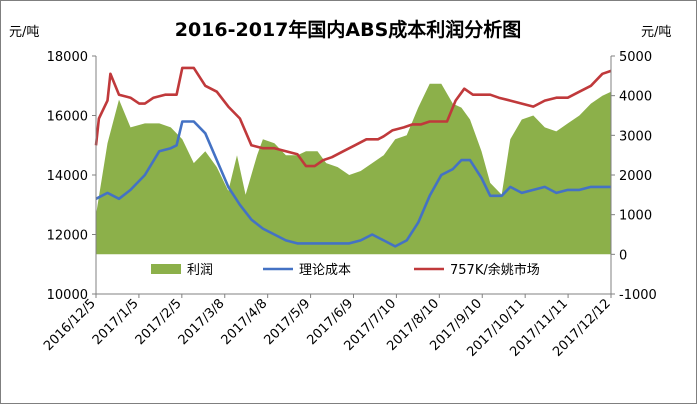 This screenshot has height=404, width=697. What do you see at coordinates (159, 322) in the screenshot?
I see `x-tick-label: 2017/2/5` at bounding box center [159, 322].